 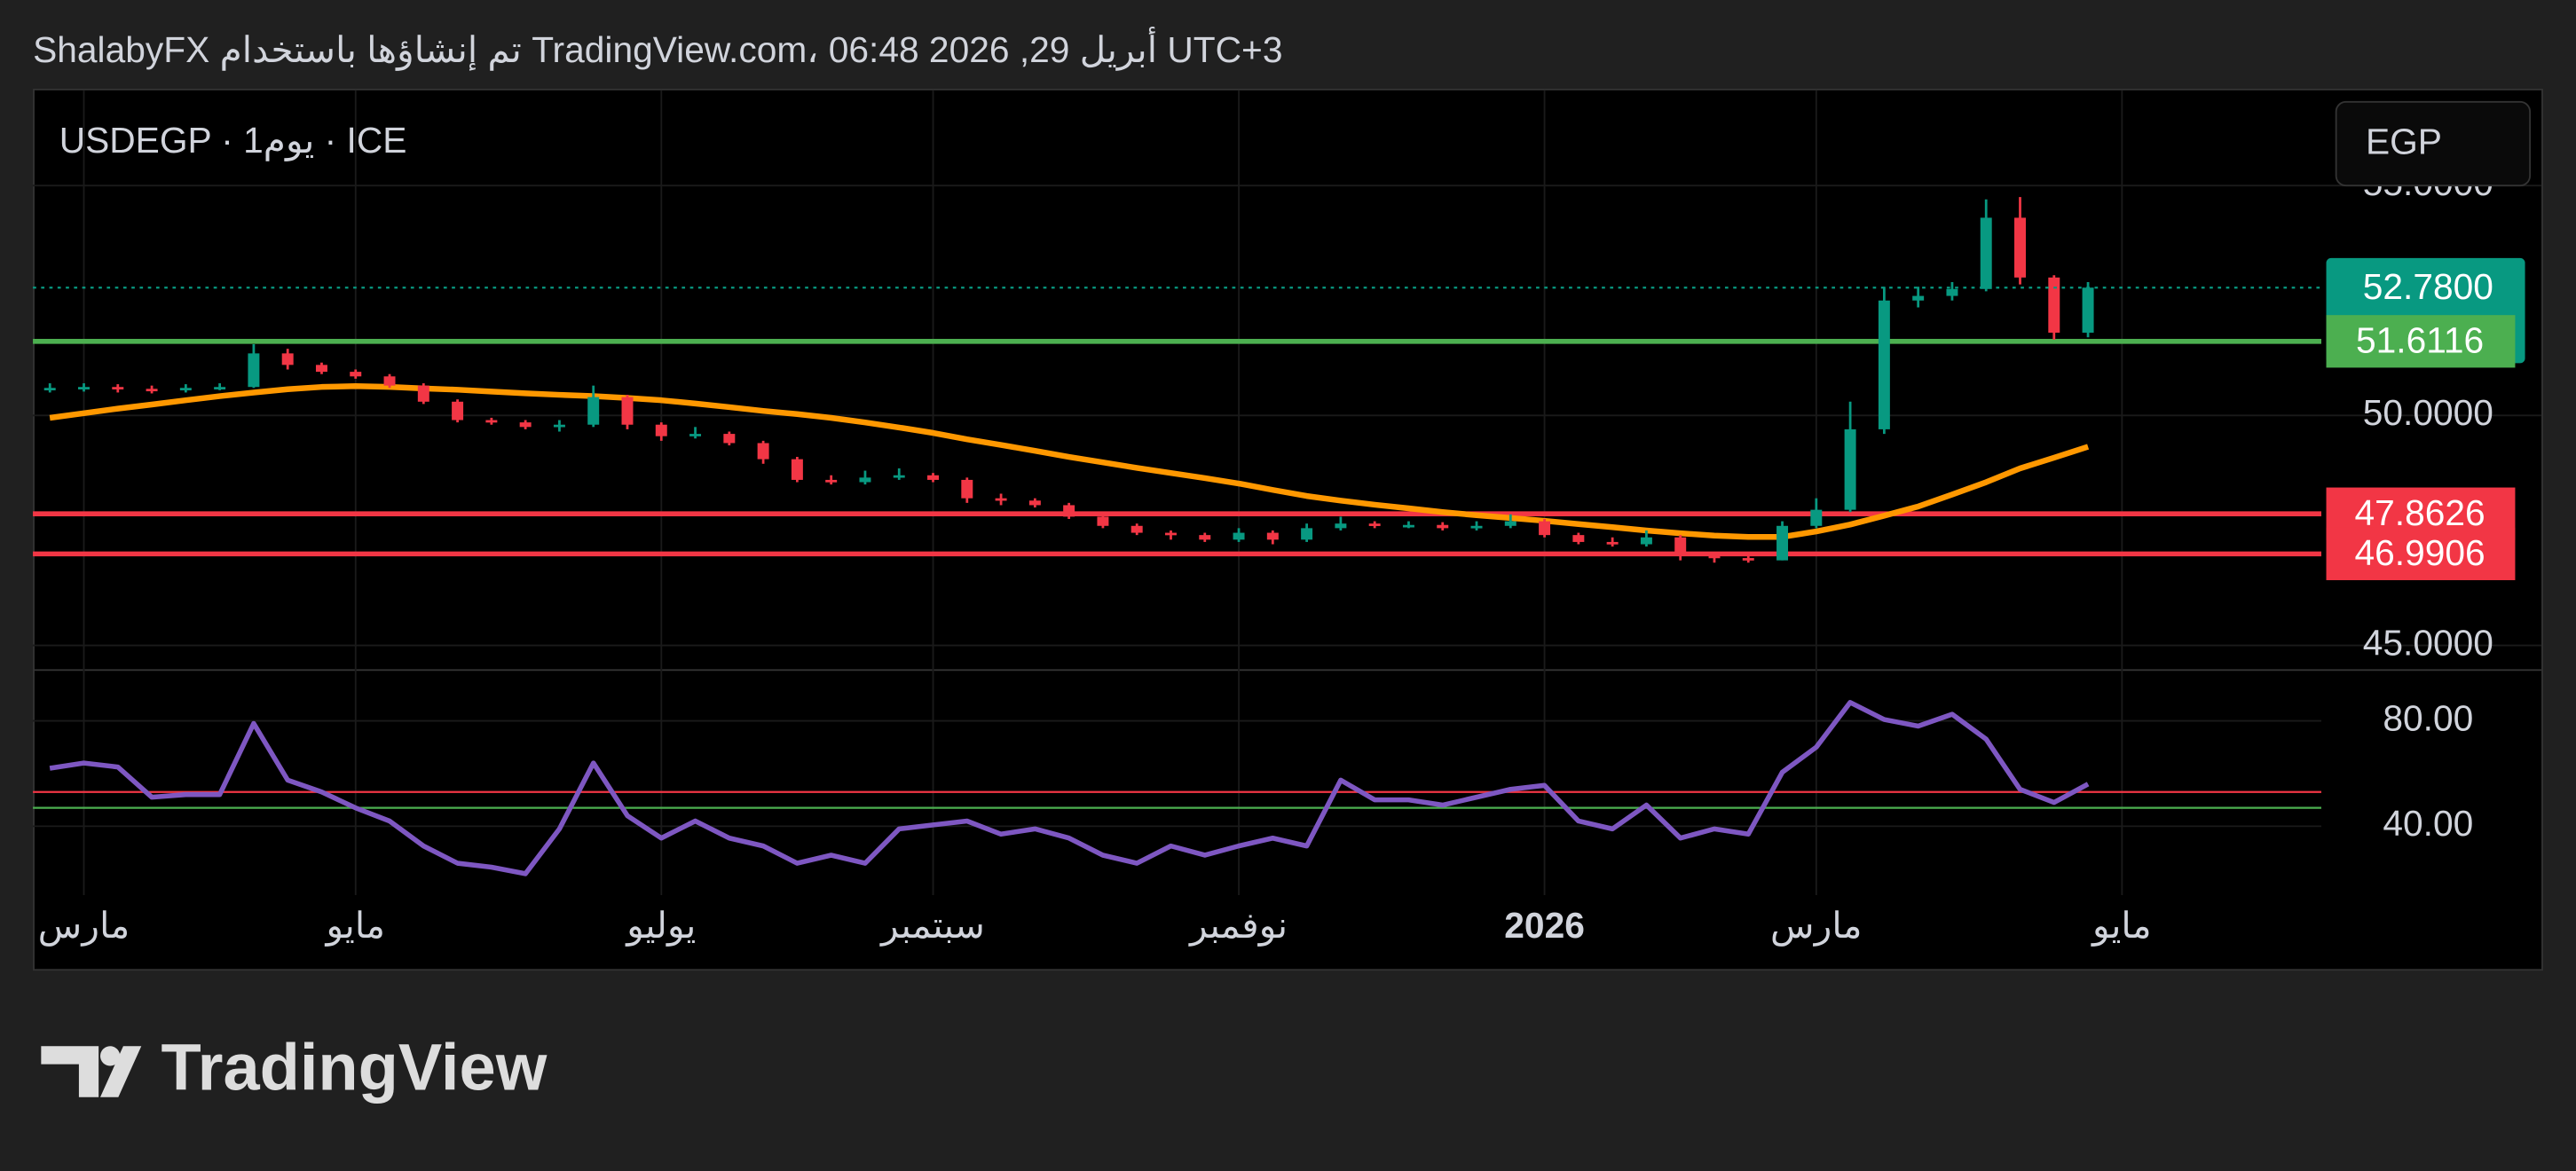 What do you see at coordinates (2428, 717) in the screenshot?
I see `y-tick-label: 80.00` at bounding box center [2428, 717].